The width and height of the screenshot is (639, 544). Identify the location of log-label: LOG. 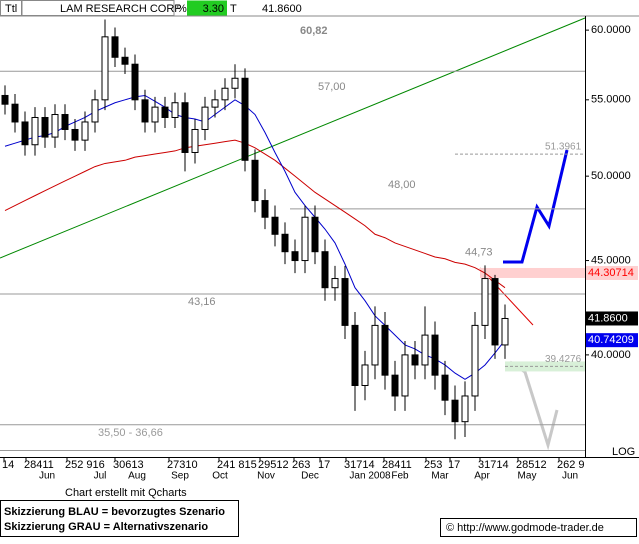
(623, 452).